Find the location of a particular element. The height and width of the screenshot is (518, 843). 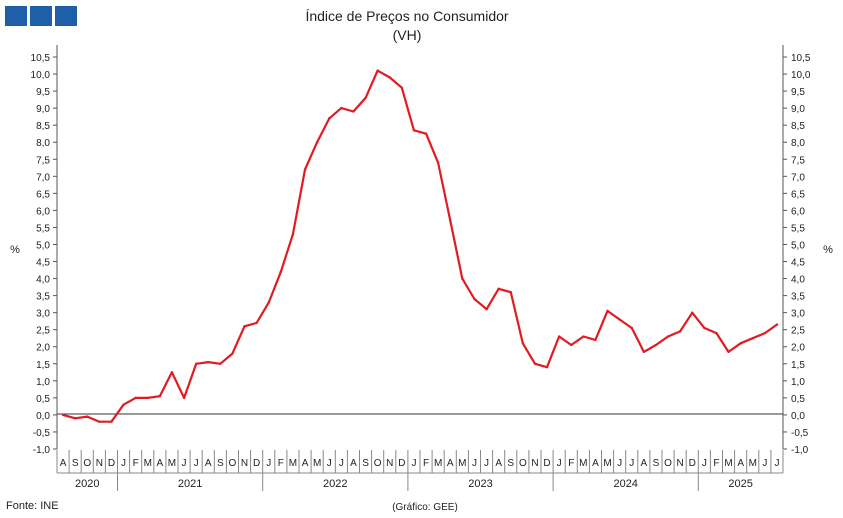

month-label: N is located at coordinates (389, 463).